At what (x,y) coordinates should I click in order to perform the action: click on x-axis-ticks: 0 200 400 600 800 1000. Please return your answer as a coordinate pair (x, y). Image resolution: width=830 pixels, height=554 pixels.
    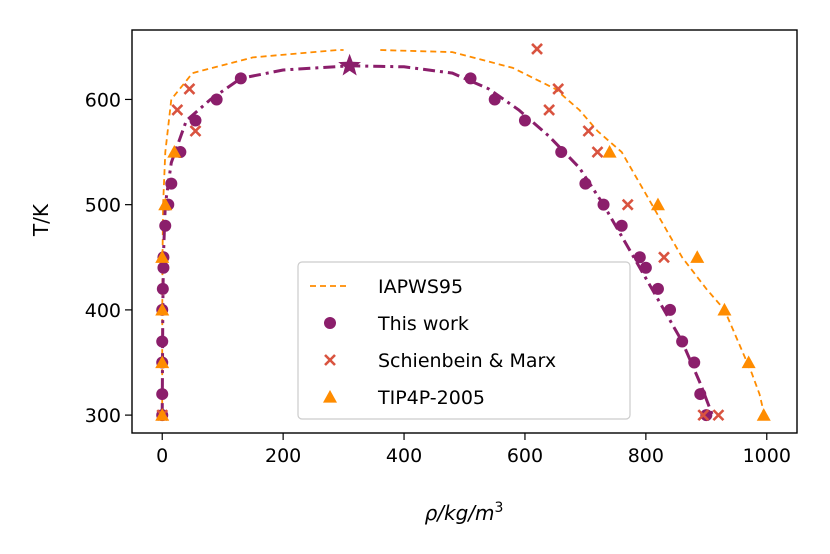
    Looking at the image, I should click on (473, 450).